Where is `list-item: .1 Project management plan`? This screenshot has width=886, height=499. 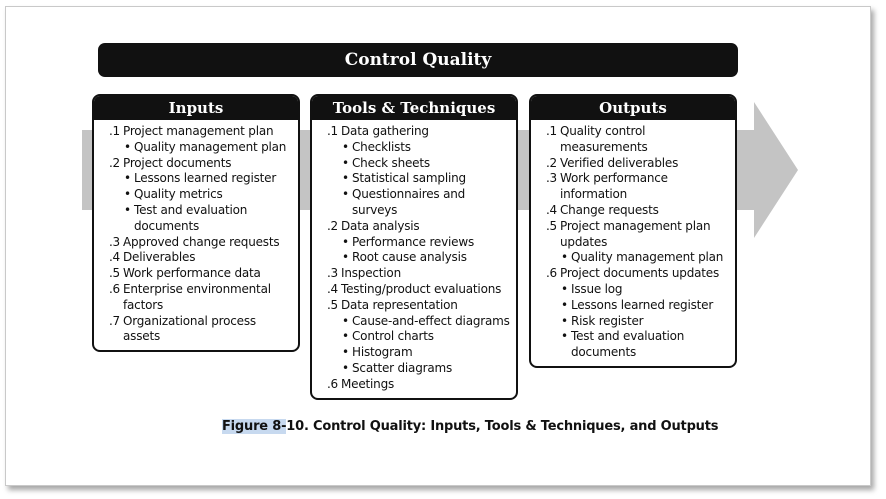 list-item: .1 Project management plan is located at coordinates (198, 132).